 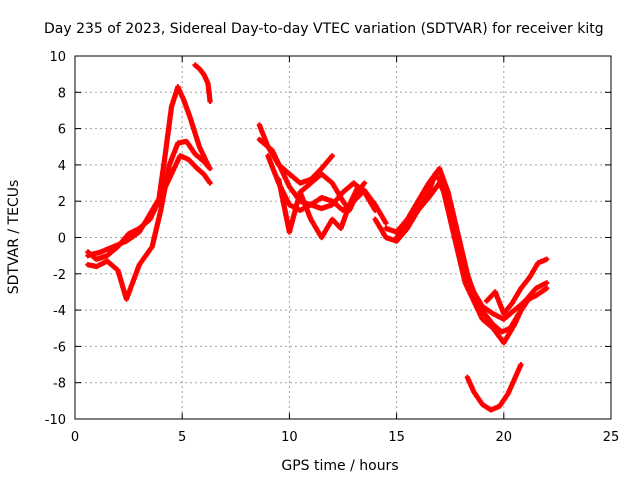 I want to click on series-track-a, so click(x=148, y=173).